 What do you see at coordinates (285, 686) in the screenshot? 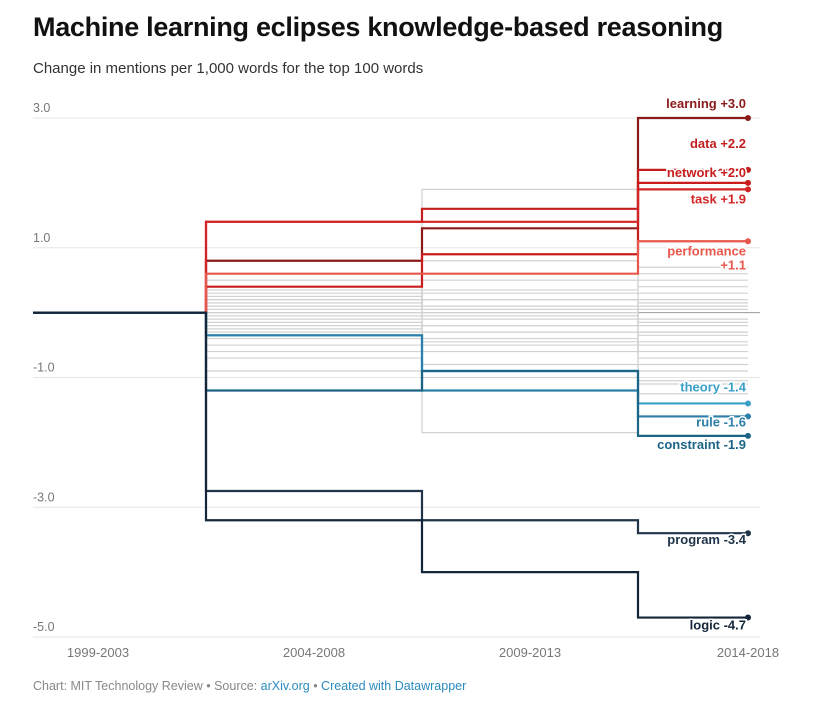
I see `source-link: arXiv.org` at bounding box center [285, 686].